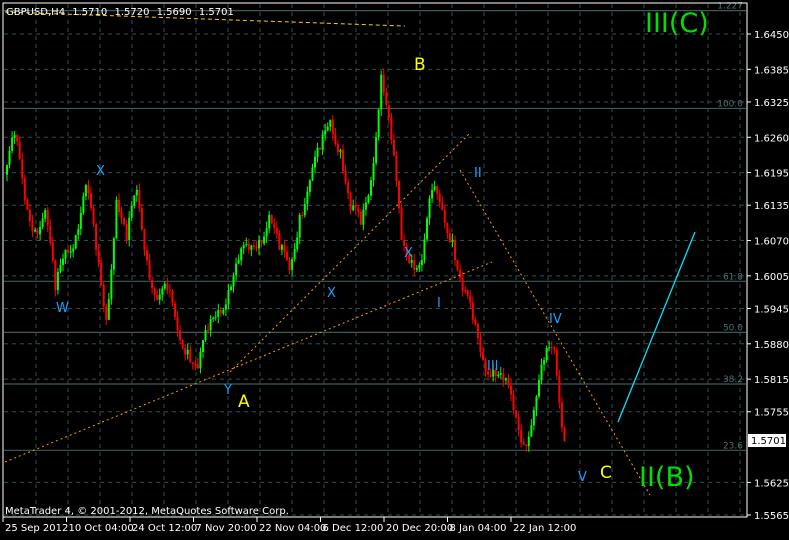  I want to click on x-tick-label: 7 Nov 20:00, so click(226, 528).